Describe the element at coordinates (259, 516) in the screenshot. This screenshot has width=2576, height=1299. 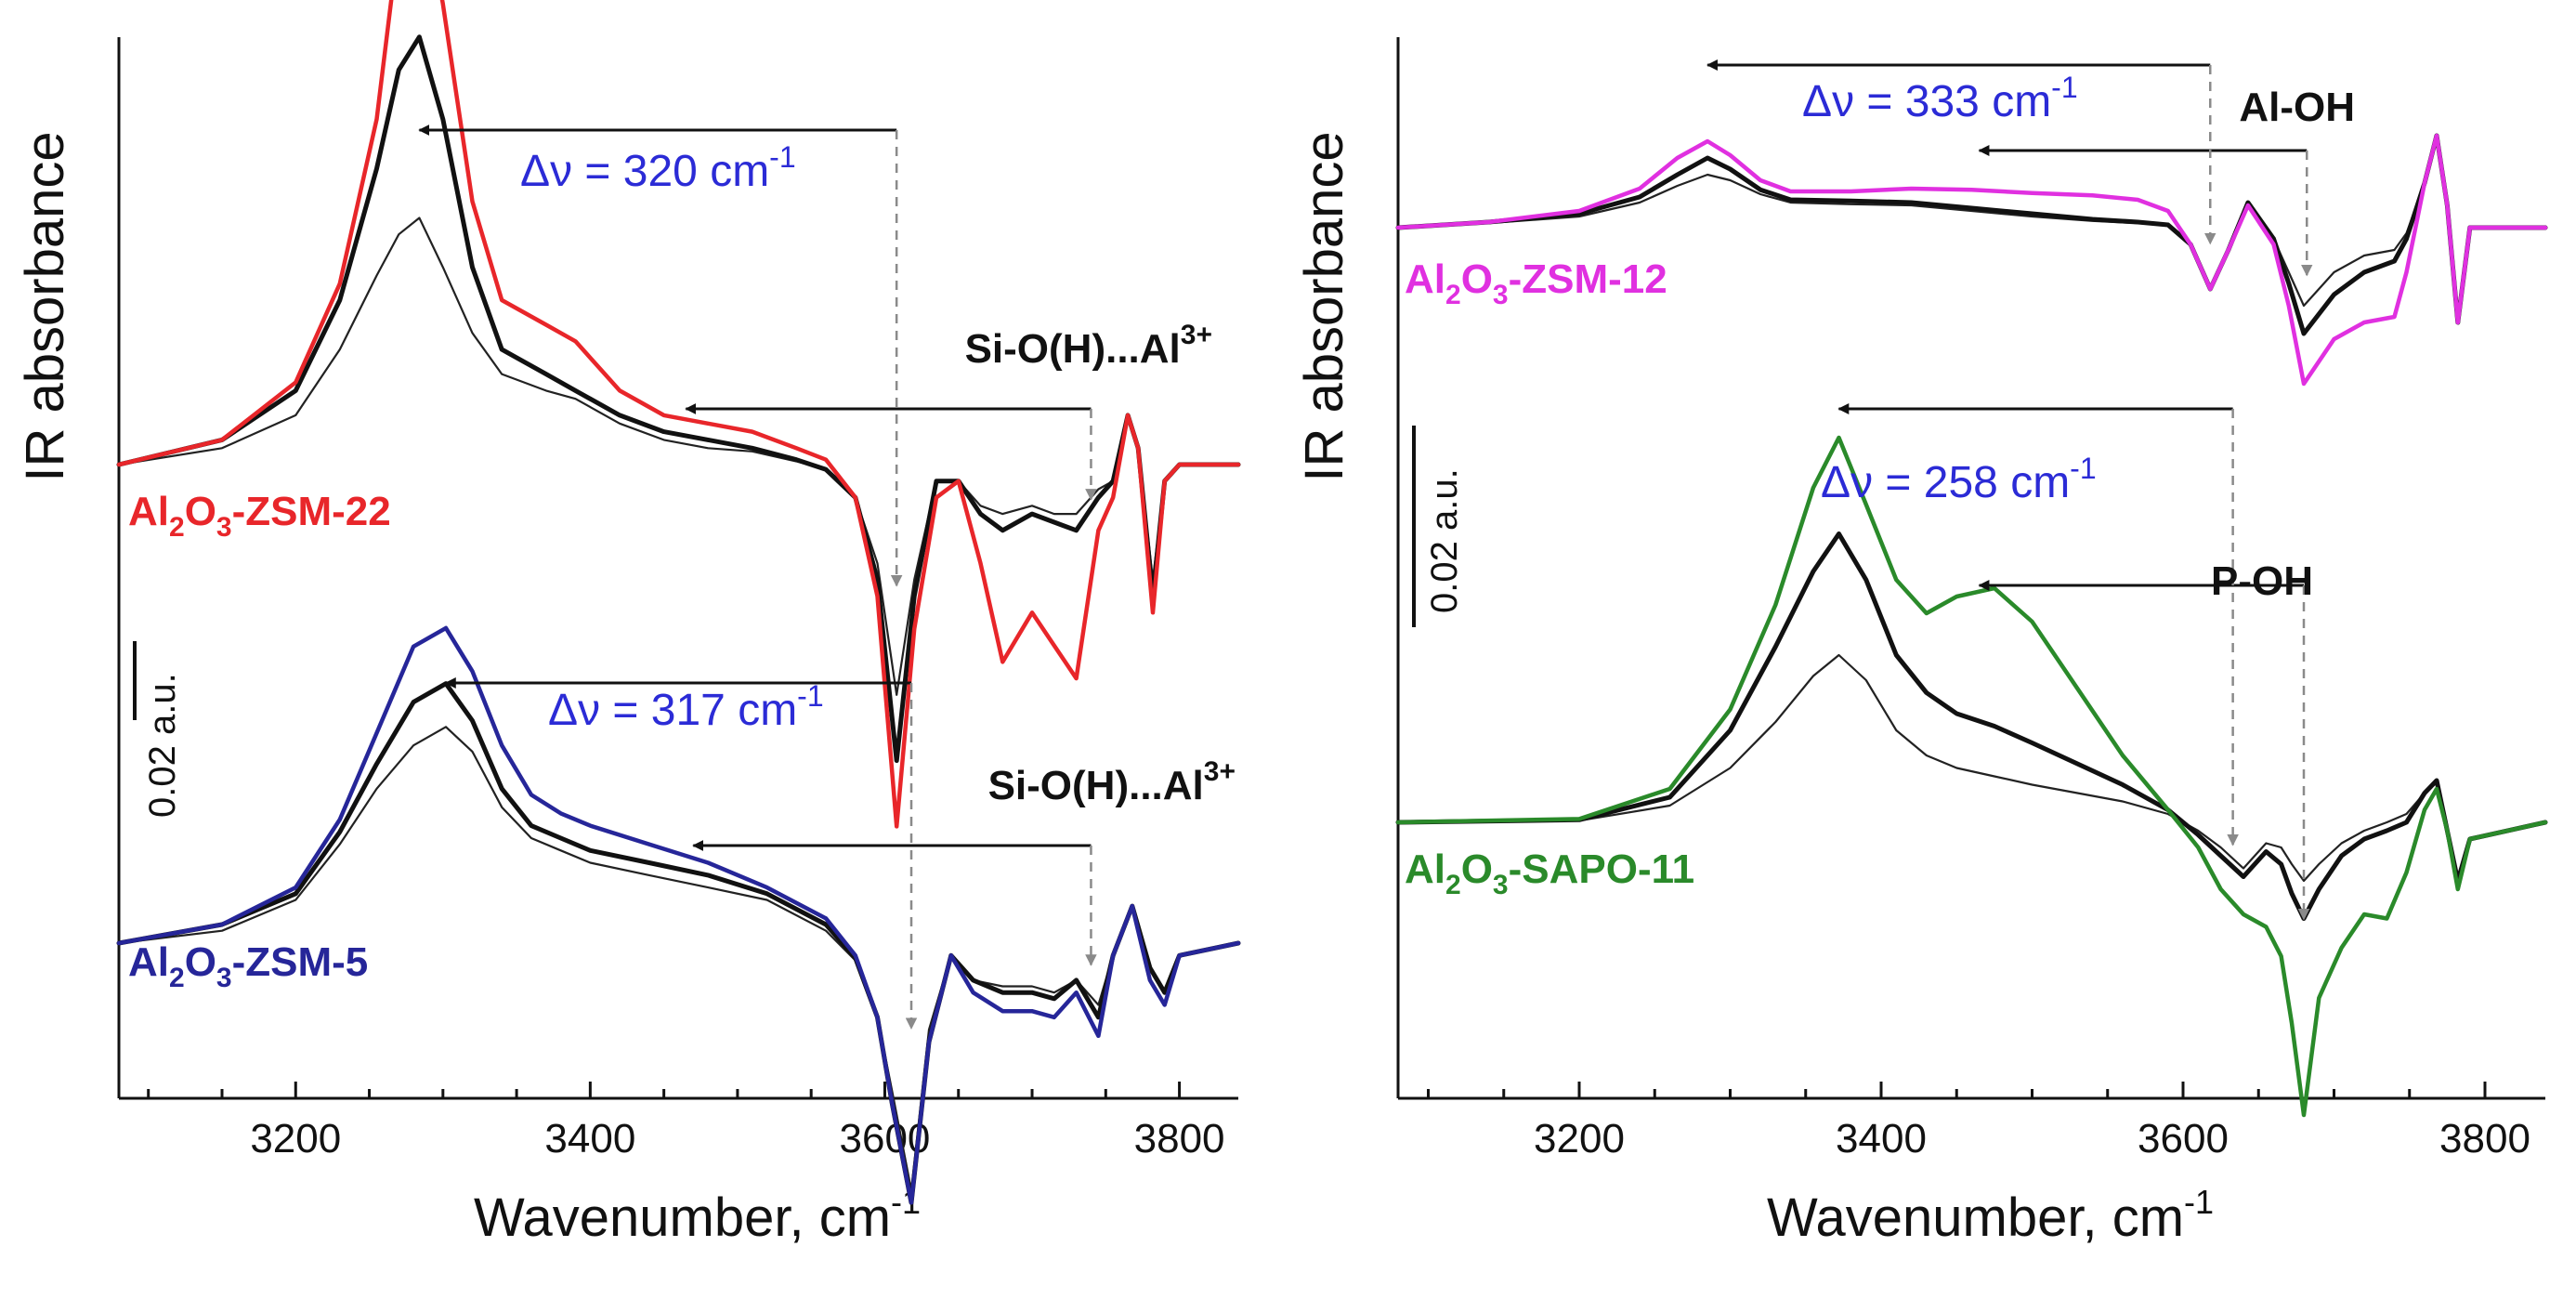
I see `sample-label: Al2O3-ZSM-22` at that location.